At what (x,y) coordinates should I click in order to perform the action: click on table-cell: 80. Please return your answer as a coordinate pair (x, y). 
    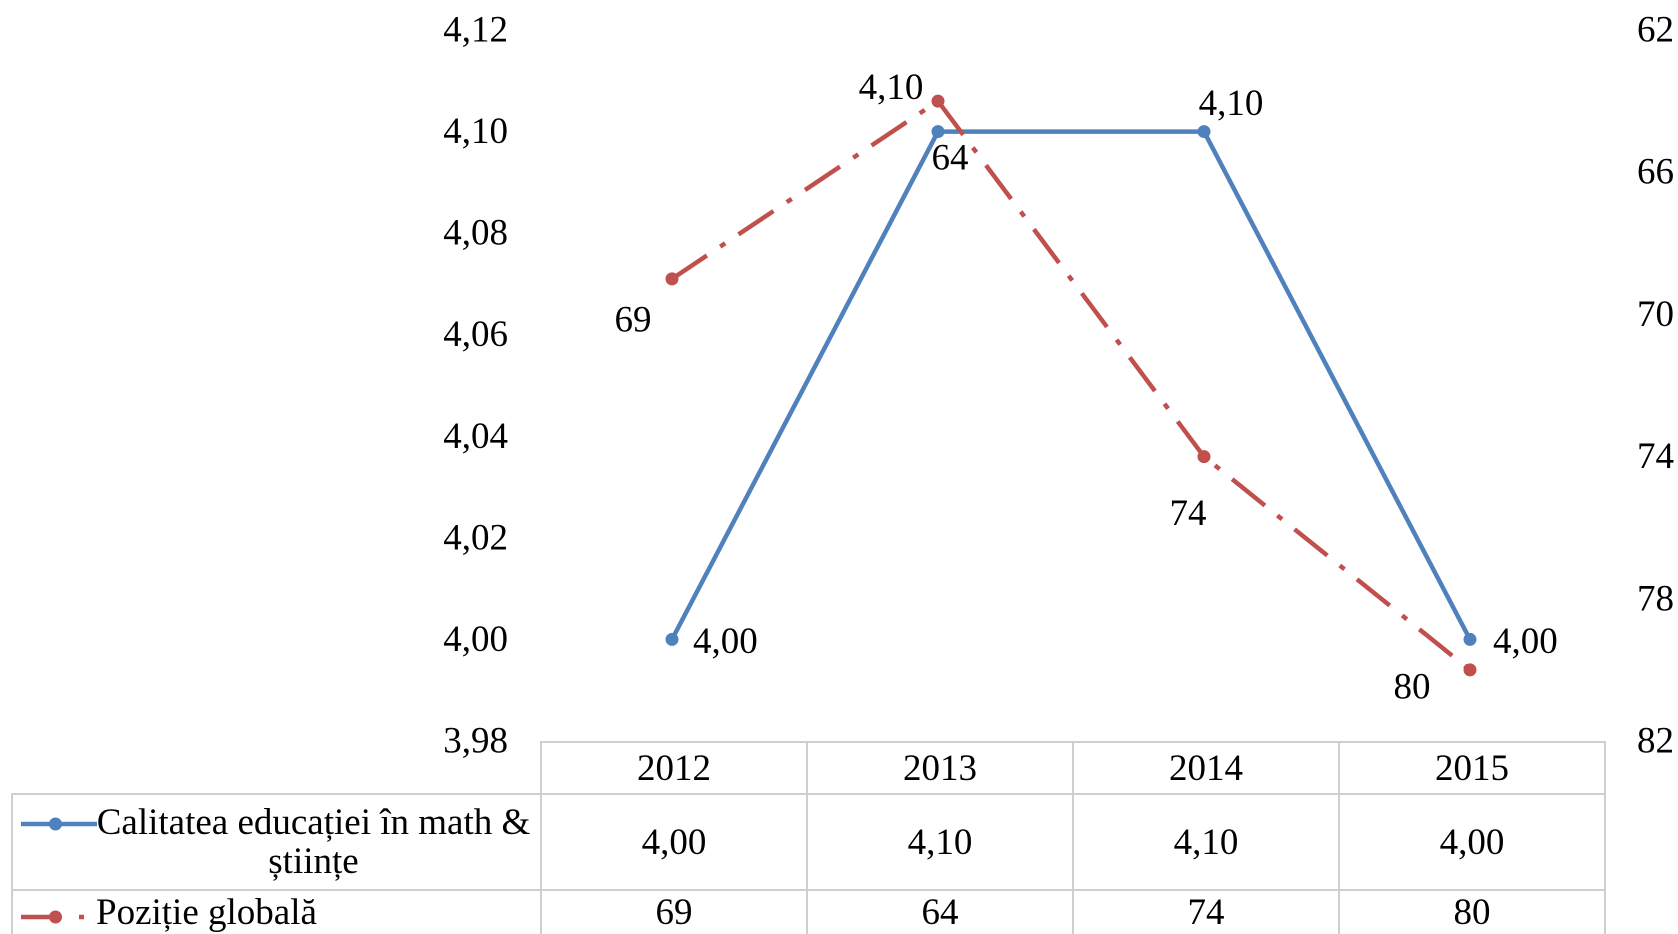
    Looking at the image, I should click on (1472, 911).